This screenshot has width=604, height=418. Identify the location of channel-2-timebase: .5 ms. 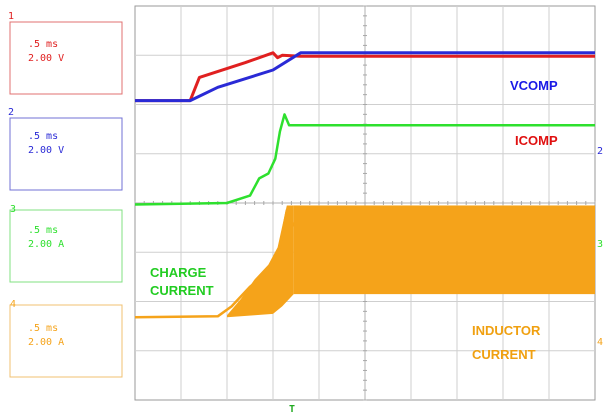
(43, 136).